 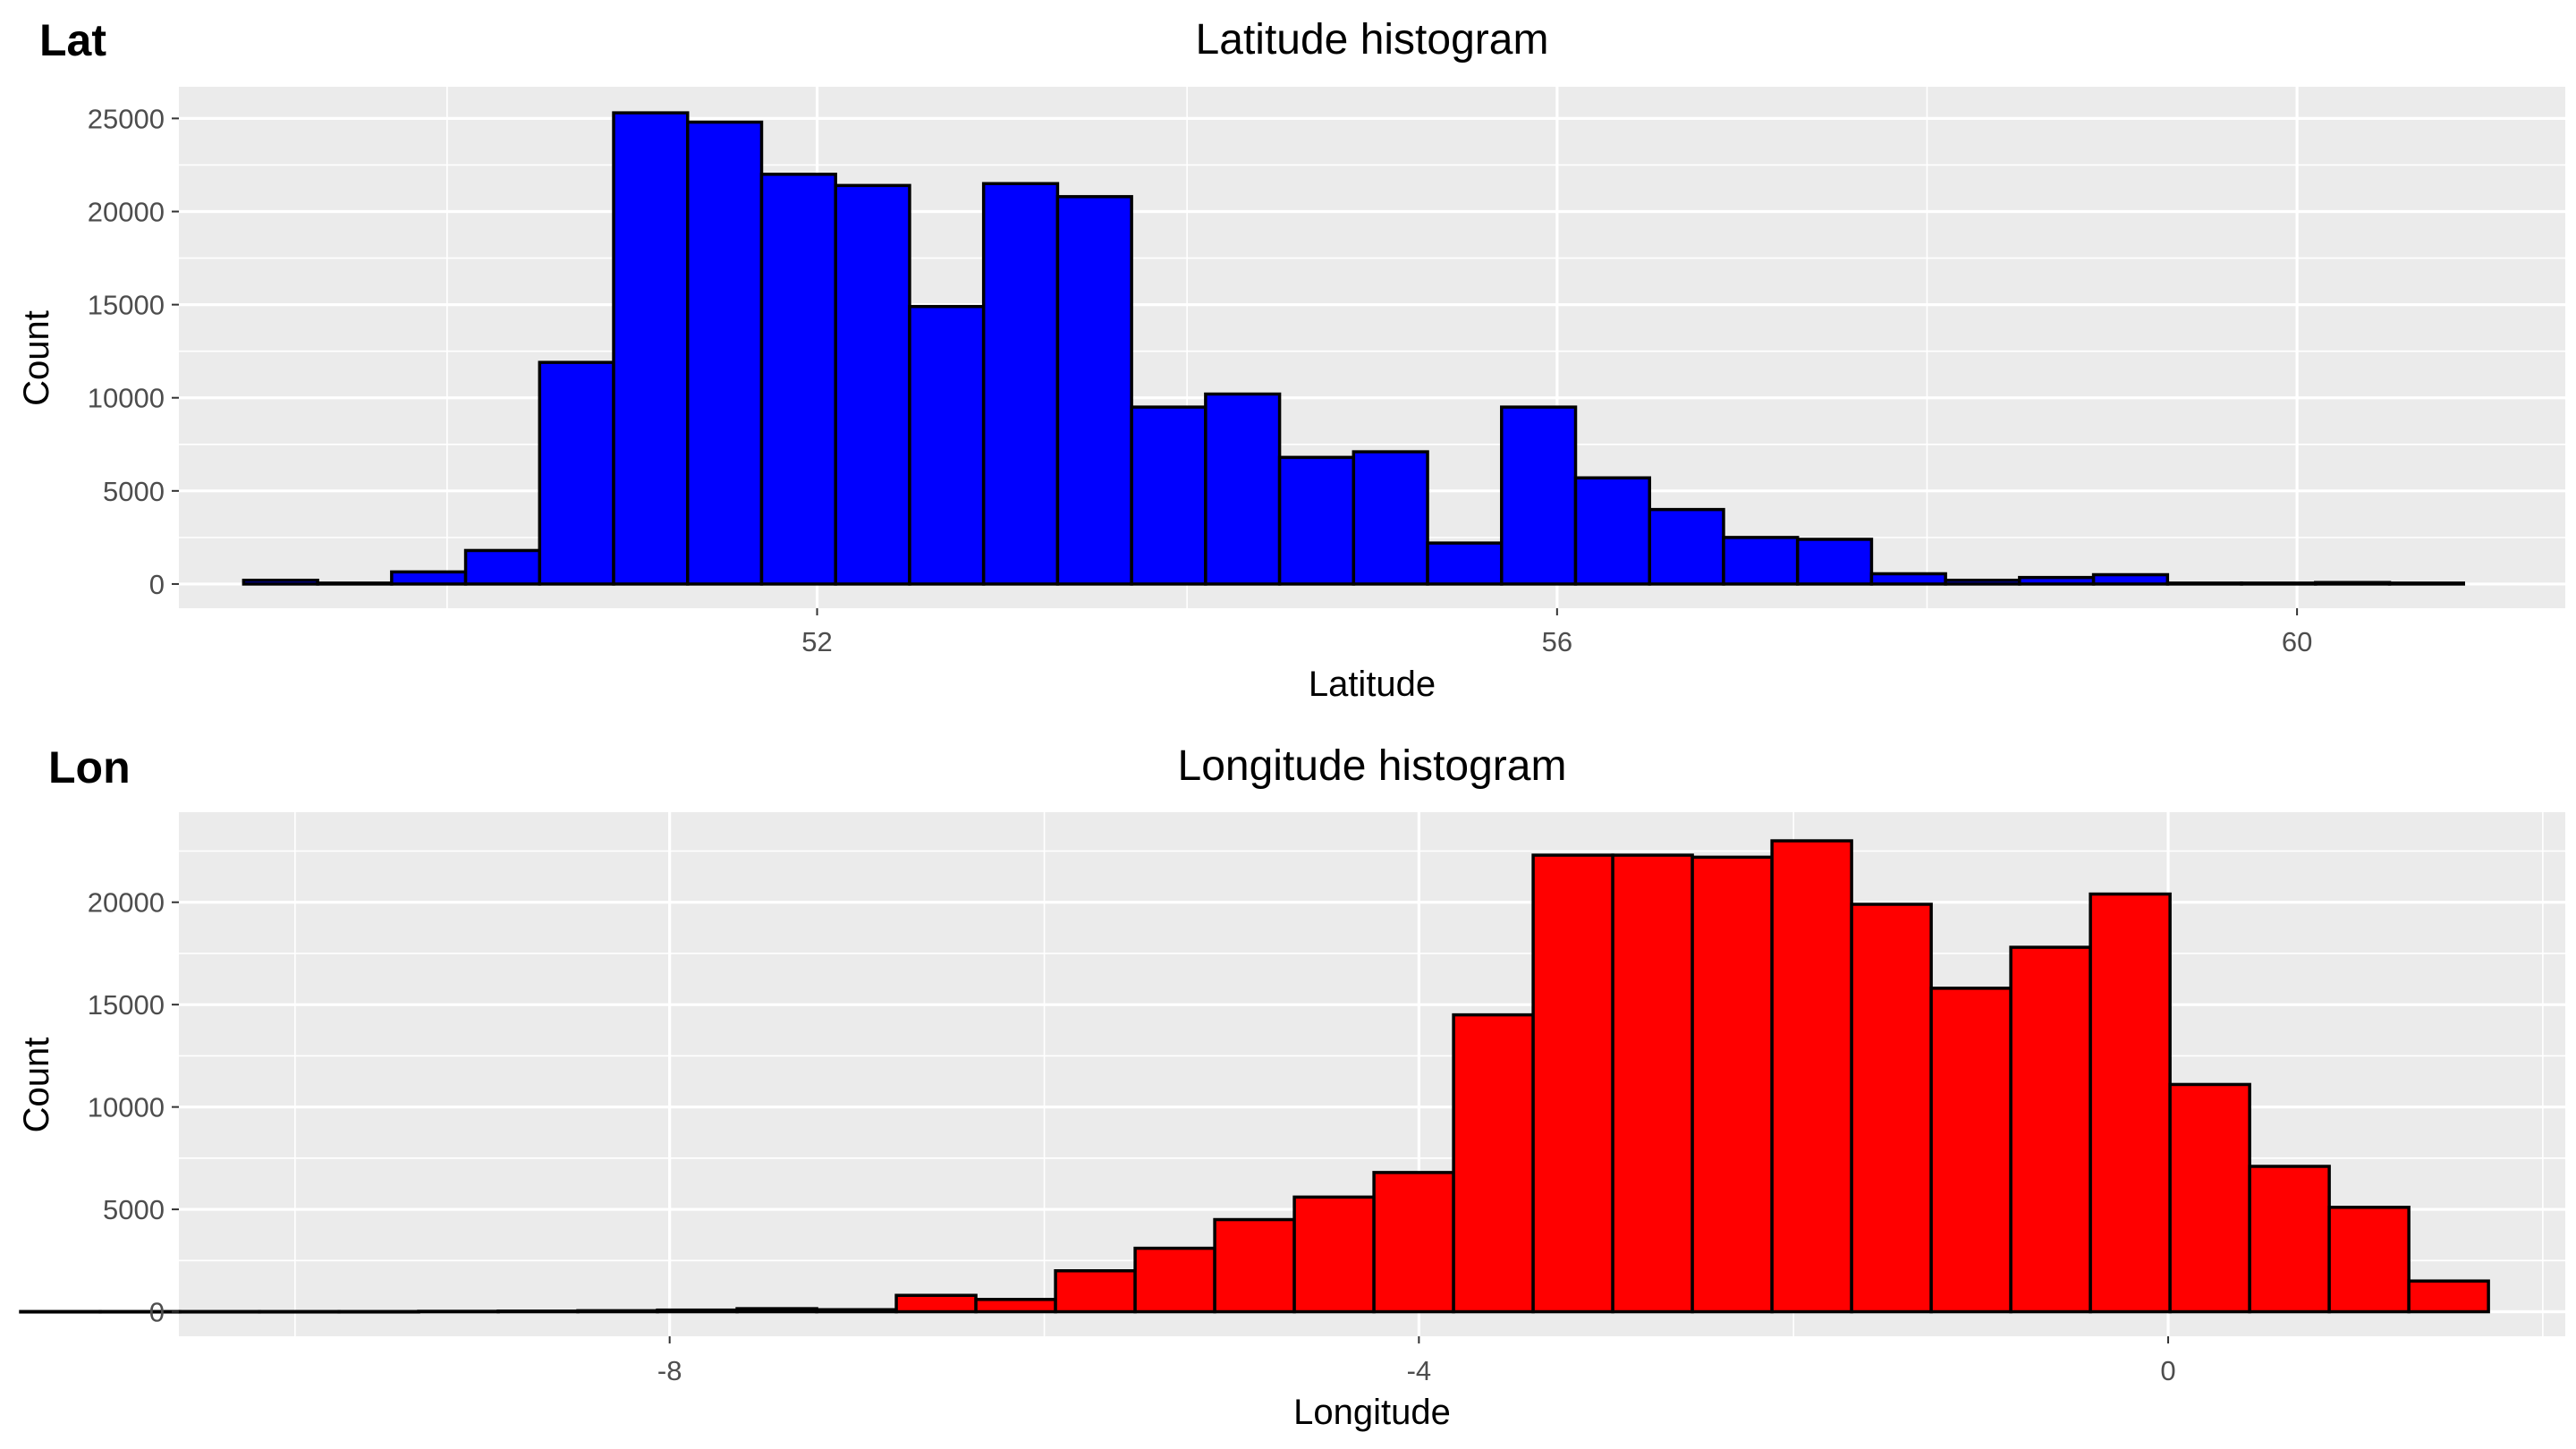 What do you see at coordinates (2297, 641) in the screenshot?
I see `x-tick-label: 60` at bounding box center [2297, 641].